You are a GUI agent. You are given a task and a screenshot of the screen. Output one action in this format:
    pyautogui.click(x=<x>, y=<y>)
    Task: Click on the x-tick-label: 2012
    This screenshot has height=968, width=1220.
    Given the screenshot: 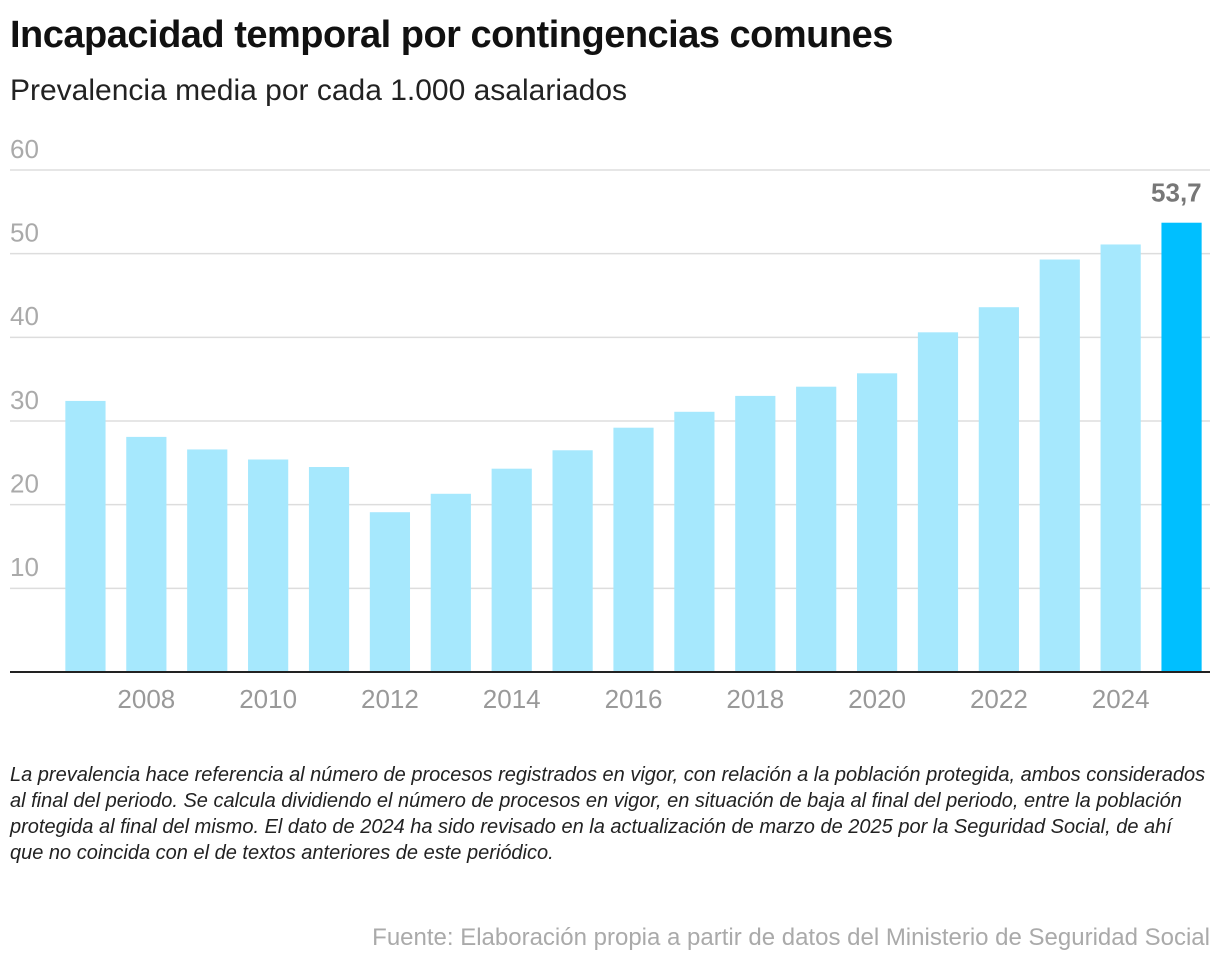 What is the action you would take?
    pyautogui.click(x=390, y=699)
    